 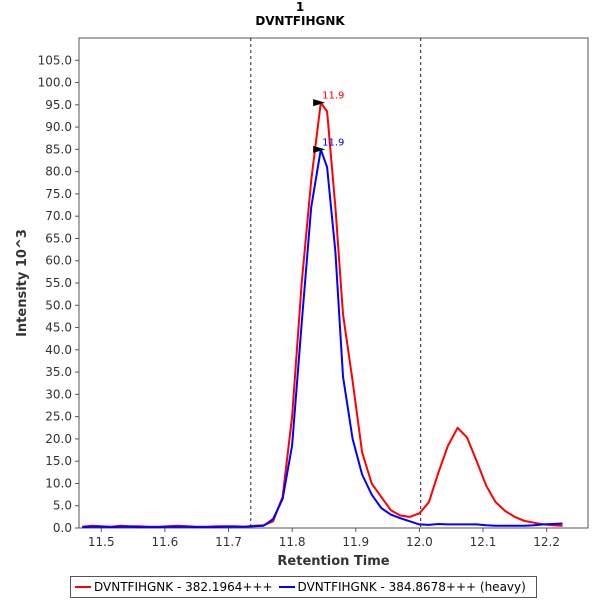 I want to click on y-tick-label: 20.0, so click(x=58, y=439).